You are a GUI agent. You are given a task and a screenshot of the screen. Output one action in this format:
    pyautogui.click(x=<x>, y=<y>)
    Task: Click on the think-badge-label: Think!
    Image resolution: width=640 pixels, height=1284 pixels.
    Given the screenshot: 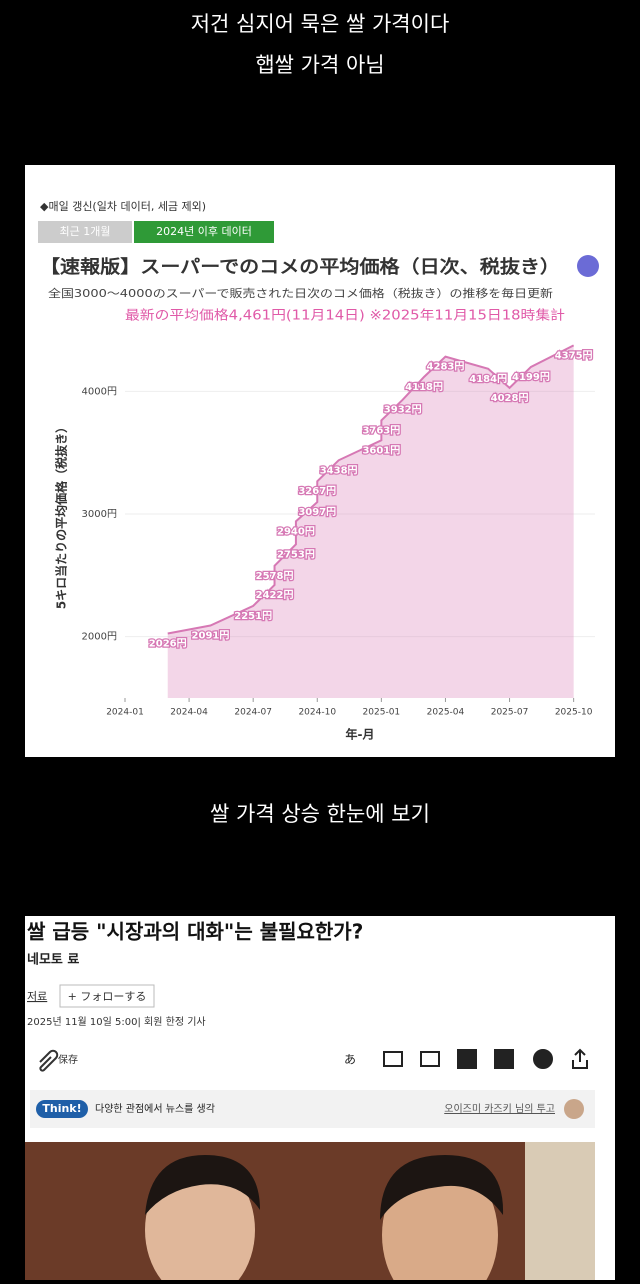 What is the action you would take?
    pyautogui.click(x=61, y=1108)
    